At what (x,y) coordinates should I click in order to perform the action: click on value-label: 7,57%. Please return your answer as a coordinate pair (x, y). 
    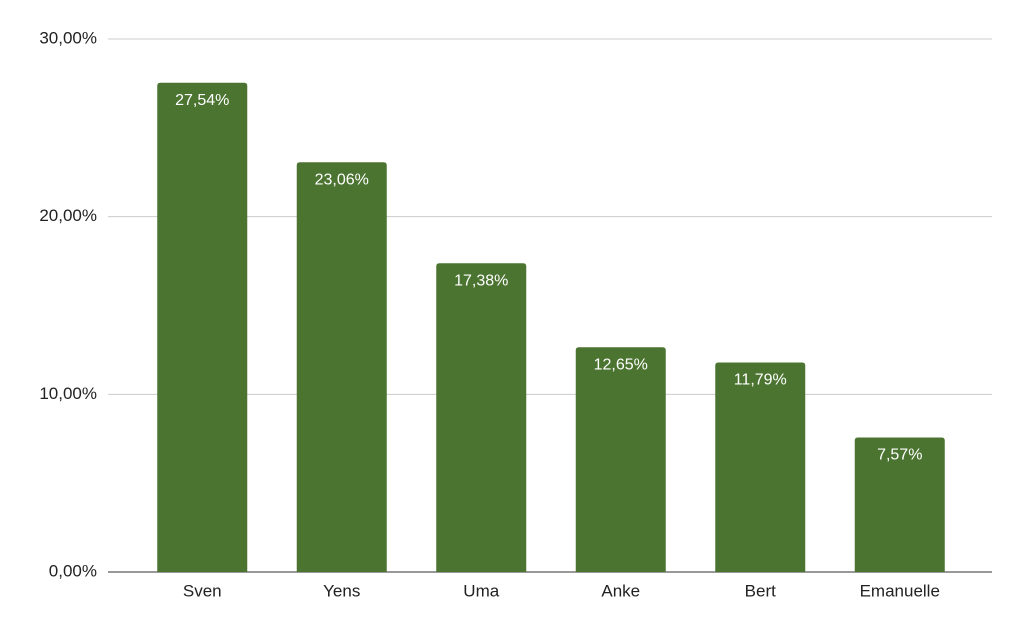
    Looking at the image, I should click on (899, 455).